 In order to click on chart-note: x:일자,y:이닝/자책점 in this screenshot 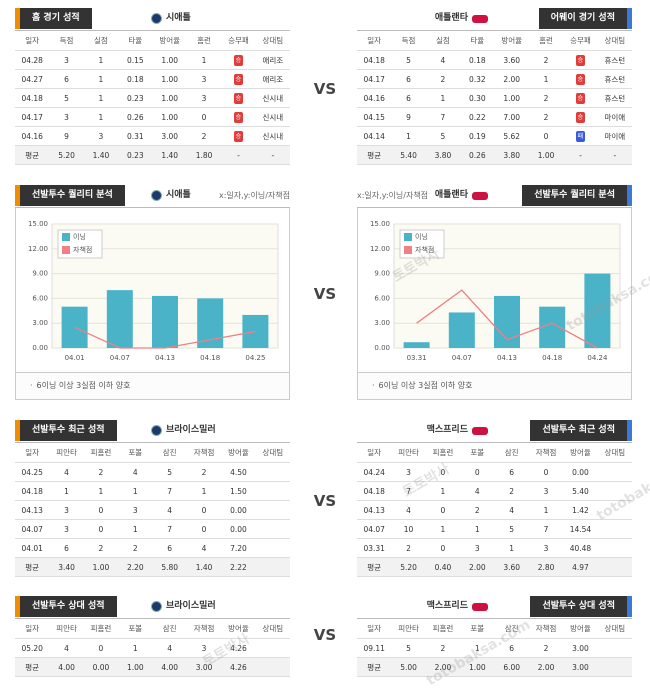, I will do `click(254, 195)`.